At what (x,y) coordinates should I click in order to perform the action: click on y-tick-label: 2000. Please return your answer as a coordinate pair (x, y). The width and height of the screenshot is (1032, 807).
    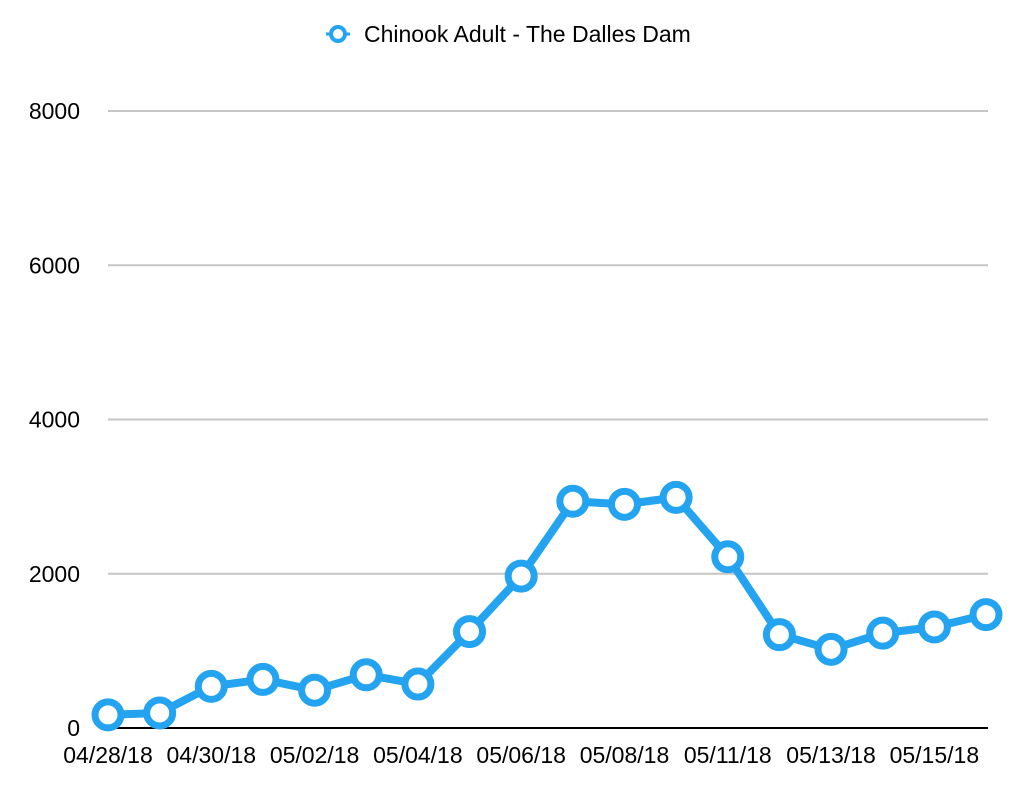
    Looking at the image, I should click on (54, 574).